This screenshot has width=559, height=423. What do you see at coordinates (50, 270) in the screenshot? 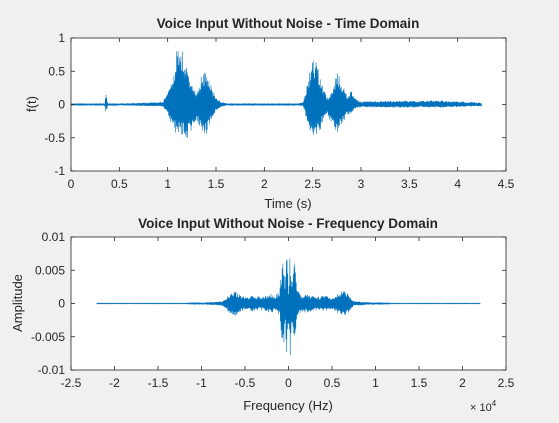
I see `y-tick-label: 0.005` at bounding box center [50, 270].